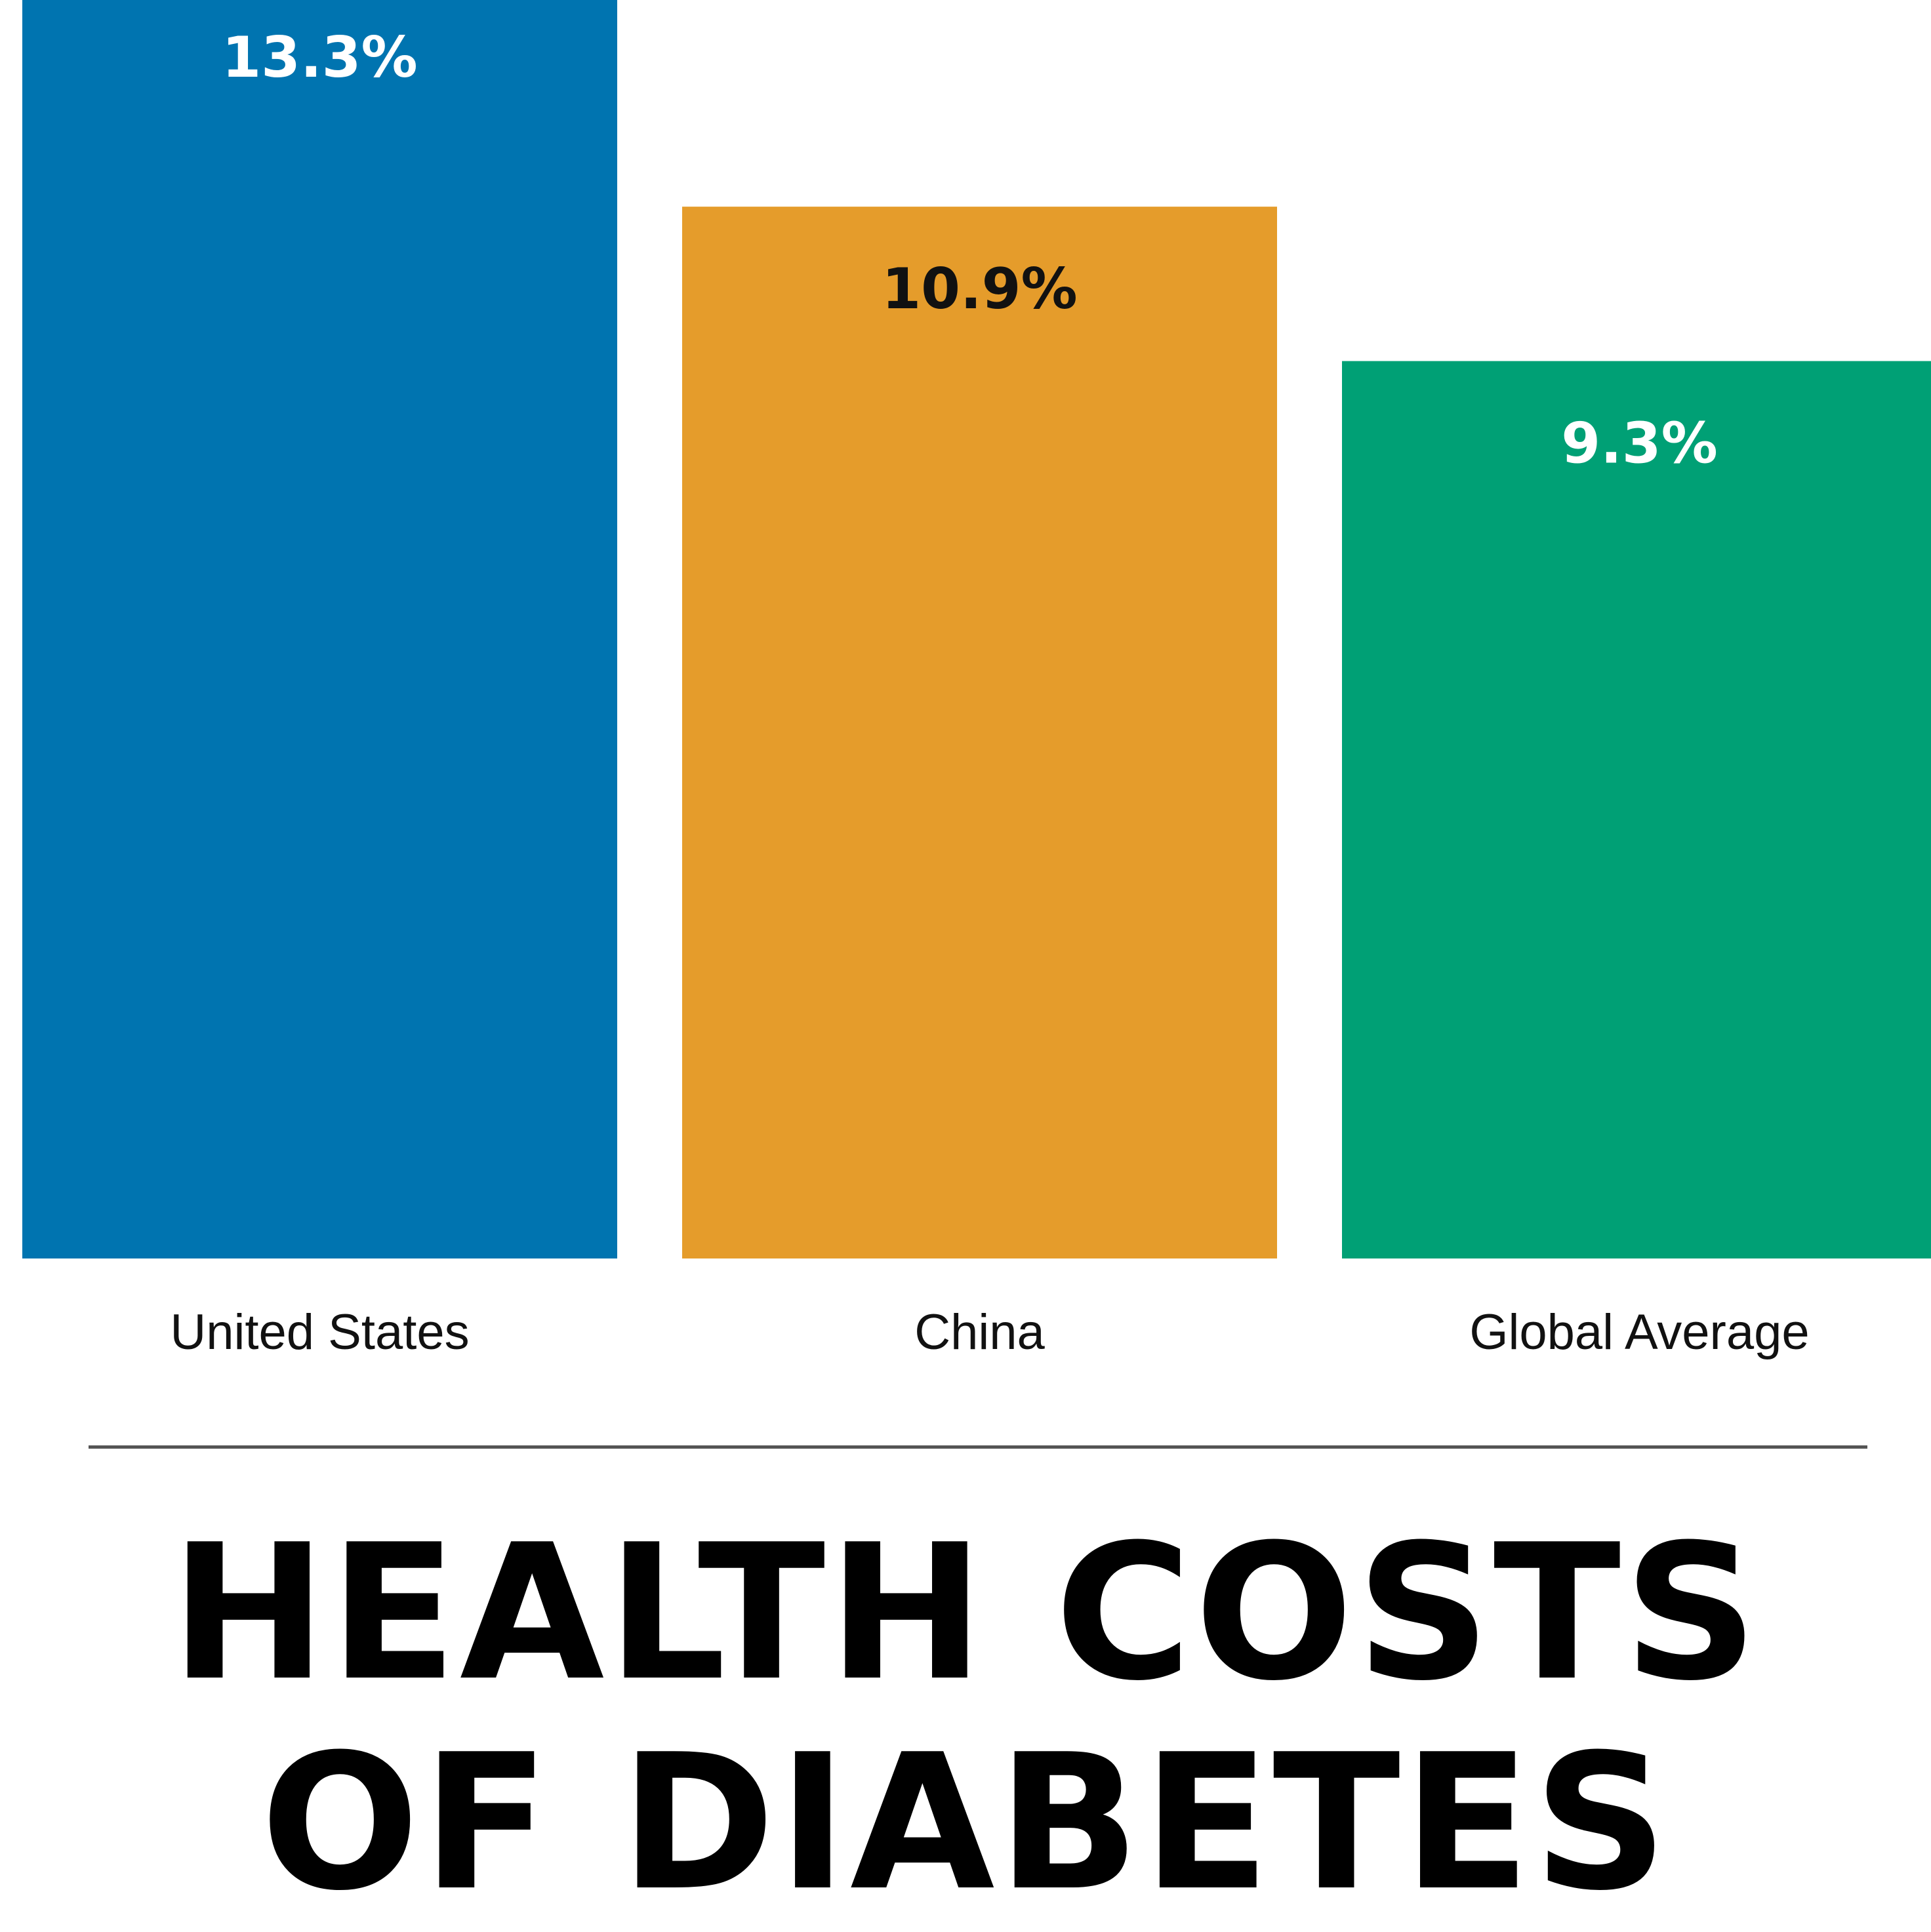  What do you see at coordinates (1636, 809) in the screenshot?
I see `bar-global-average` at bounding box center [1636, 809].